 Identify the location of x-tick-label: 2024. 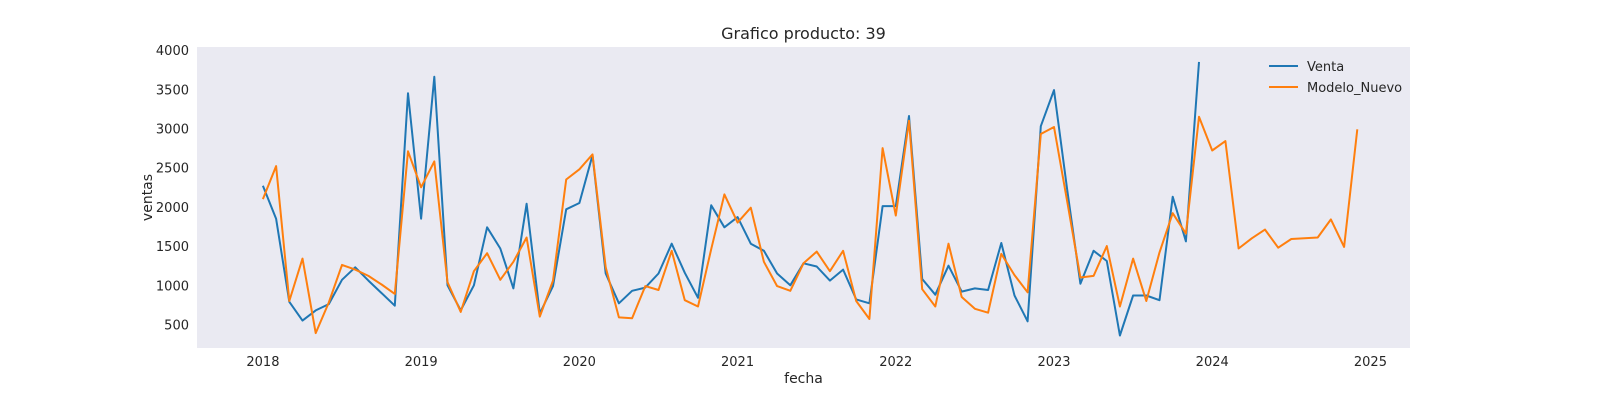
(1212, 362).